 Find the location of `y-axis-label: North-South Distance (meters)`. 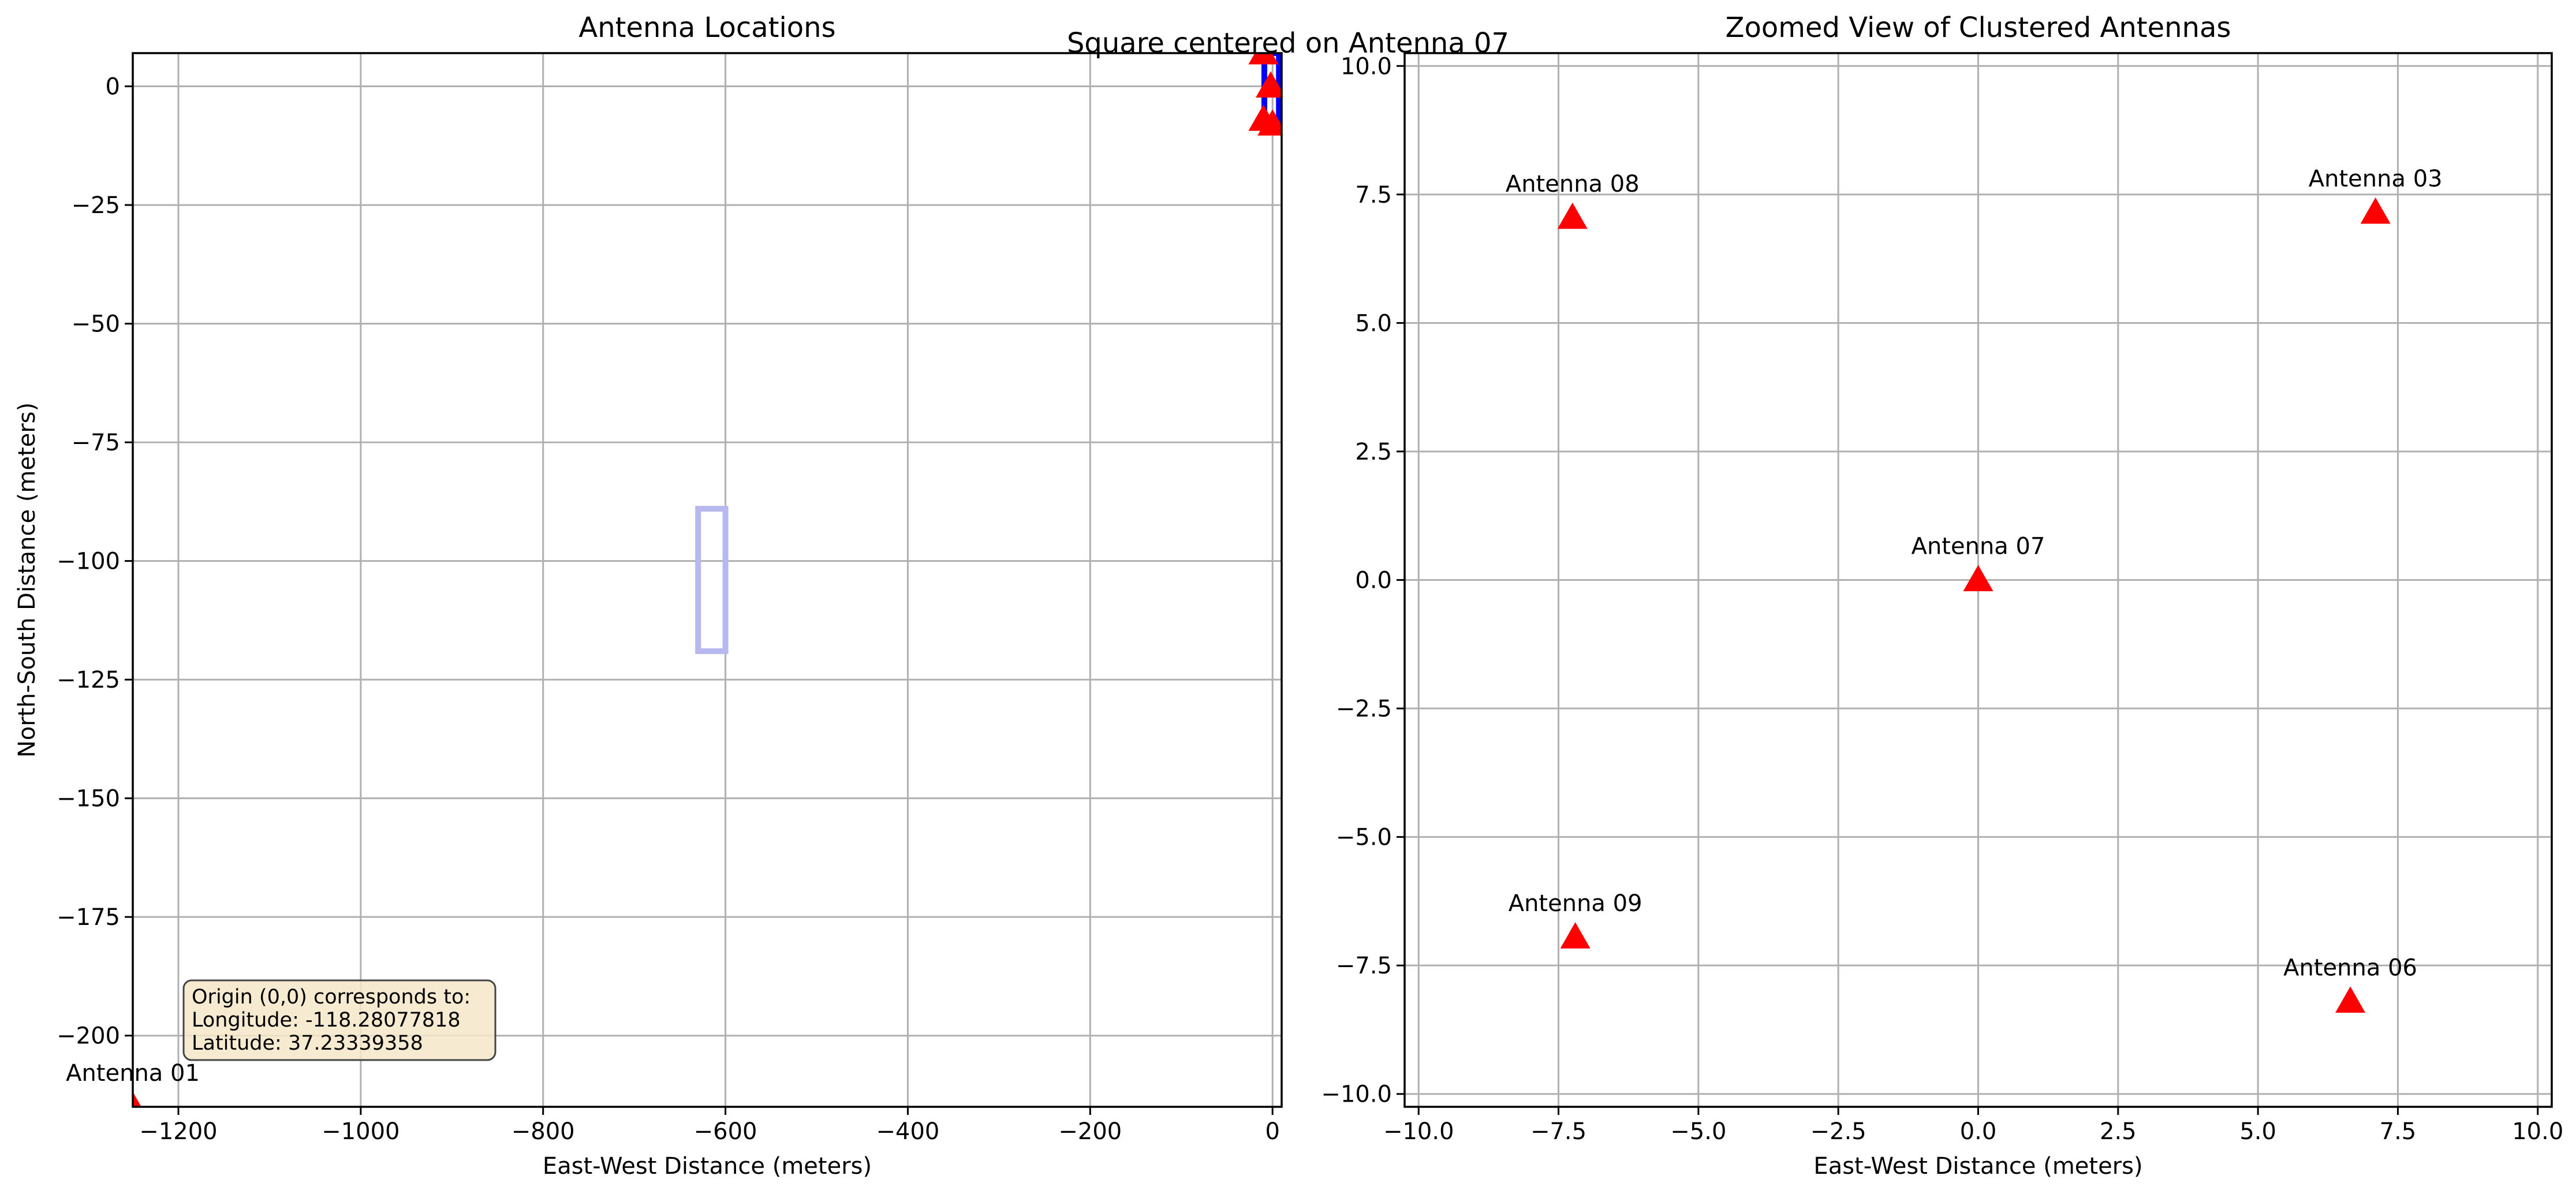

y-axis-label: North-South Distance (meters) is located at coordinates (27, 580).